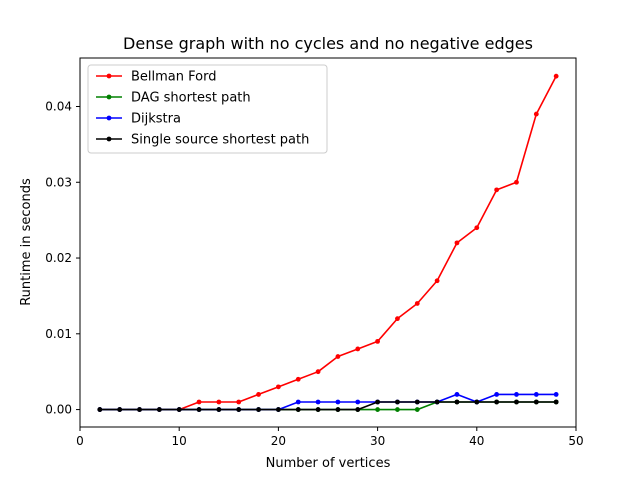 The image size is (640, 480). Describe the element at coordinates (58, 182) in the screenshot. I see `y-tick-label: 0.03` at that location.